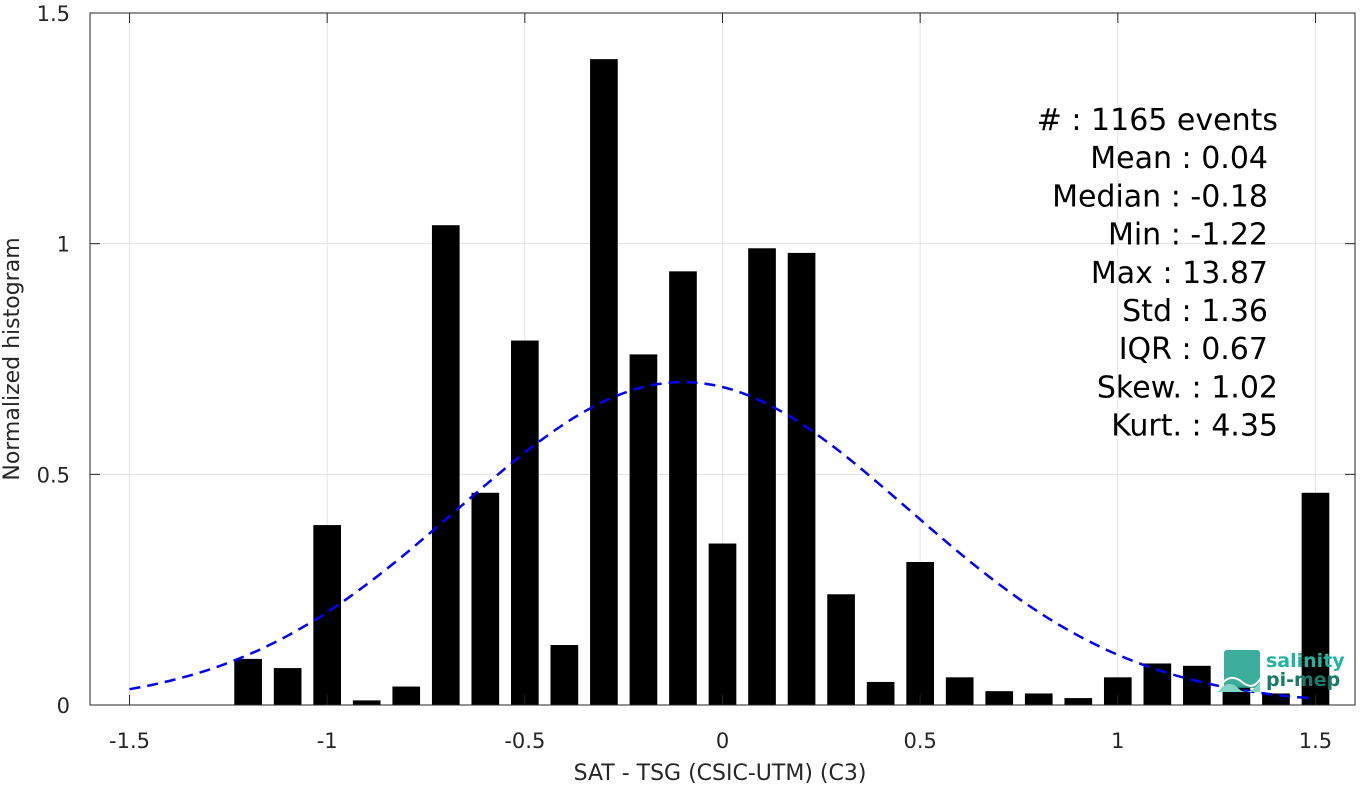 The height and width of the screenshot is (785, 1367). I want to click on x-axis-label: SAT - TSG (CSIC-UTM) (C3), so click(720, 773).